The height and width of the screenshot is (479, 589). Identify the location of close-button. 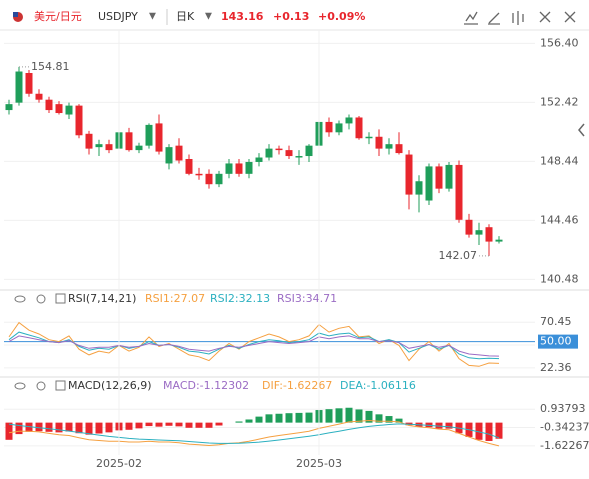
(570, 17).